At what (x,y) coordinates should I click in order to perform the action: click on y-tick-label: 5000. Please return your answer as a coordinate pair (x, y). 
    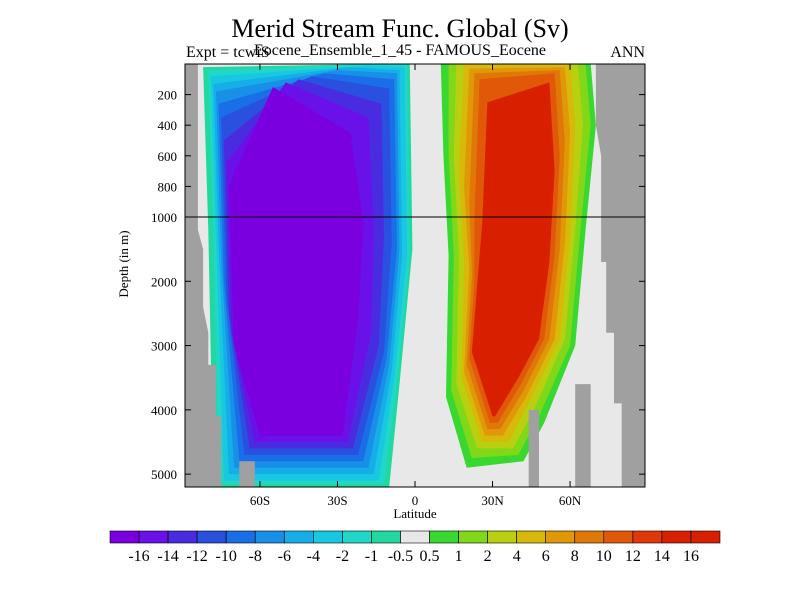
    Looking at the image, I should click on (164, 474).